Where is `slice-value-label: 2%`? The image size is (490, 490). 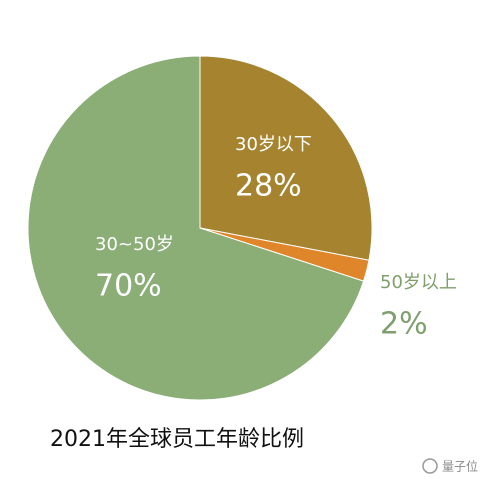
slice-value-label: 2% is located at coordinates (404, 324).